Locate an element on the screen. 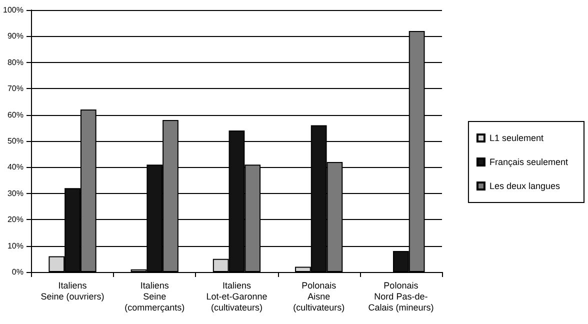 The image size is (588, 324). x-tick-label: Polonais Aisne (cultivateurs) is located at coordinates (319, 296).